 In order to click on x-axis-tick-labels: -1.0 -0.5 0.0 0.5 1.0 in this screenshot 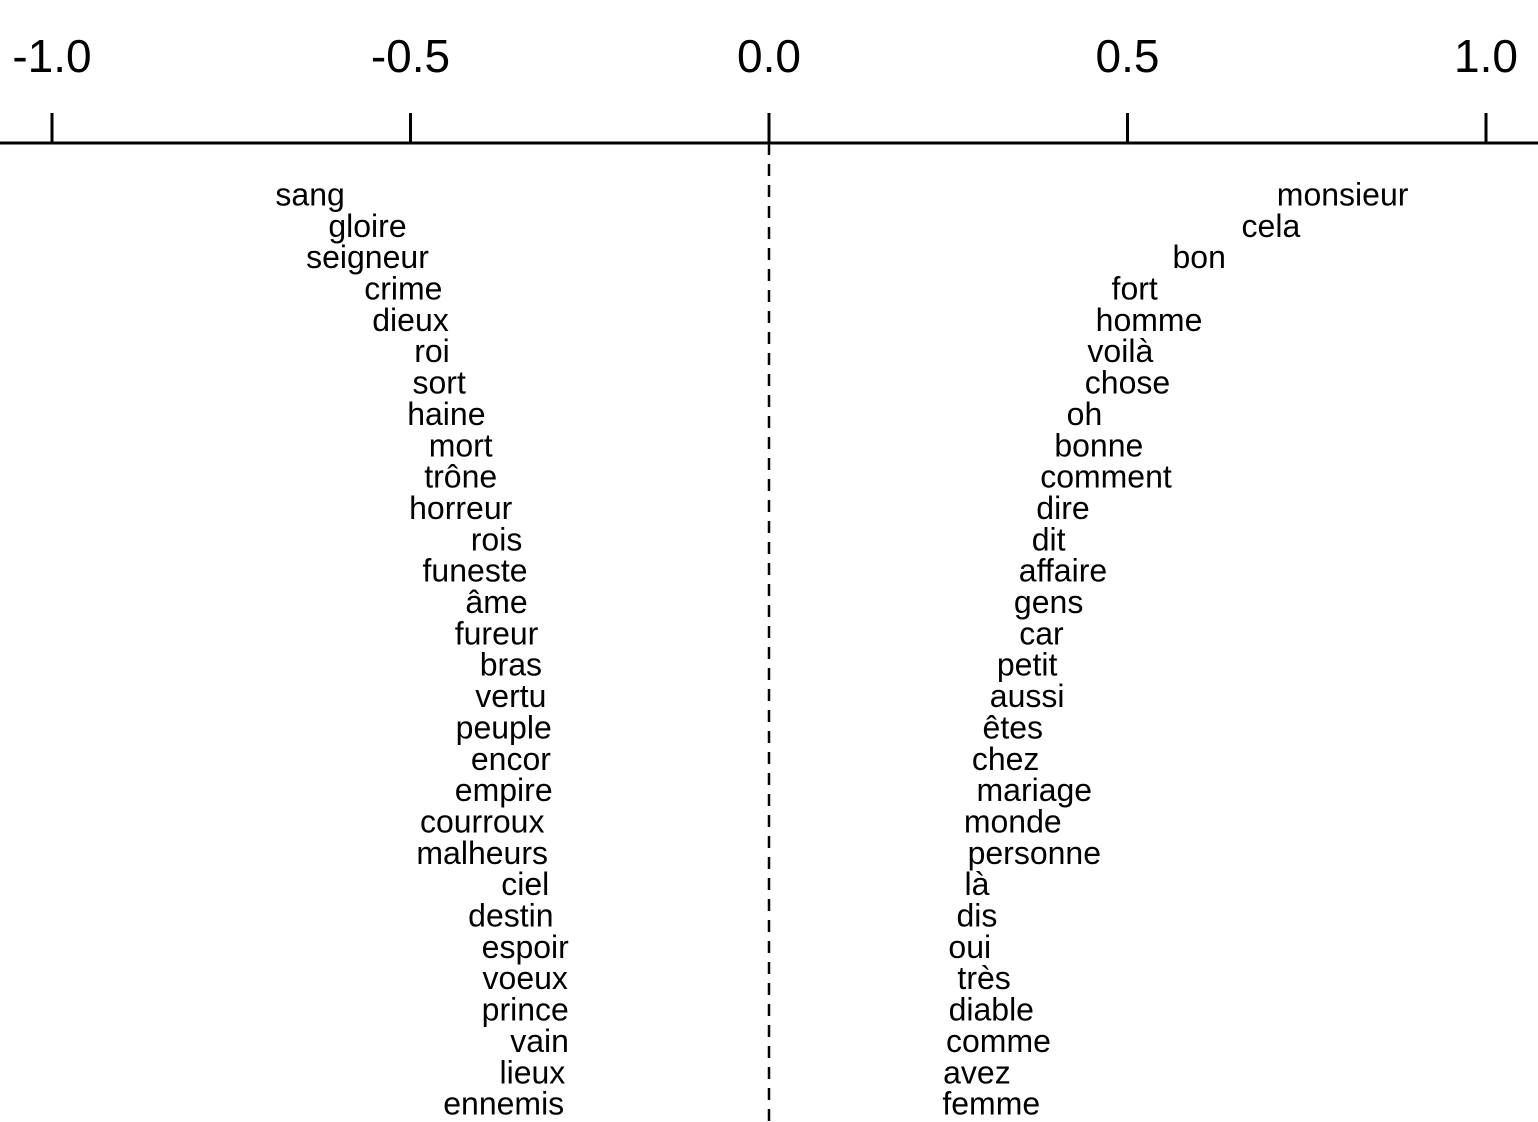, I will do `click(765, 56)`.